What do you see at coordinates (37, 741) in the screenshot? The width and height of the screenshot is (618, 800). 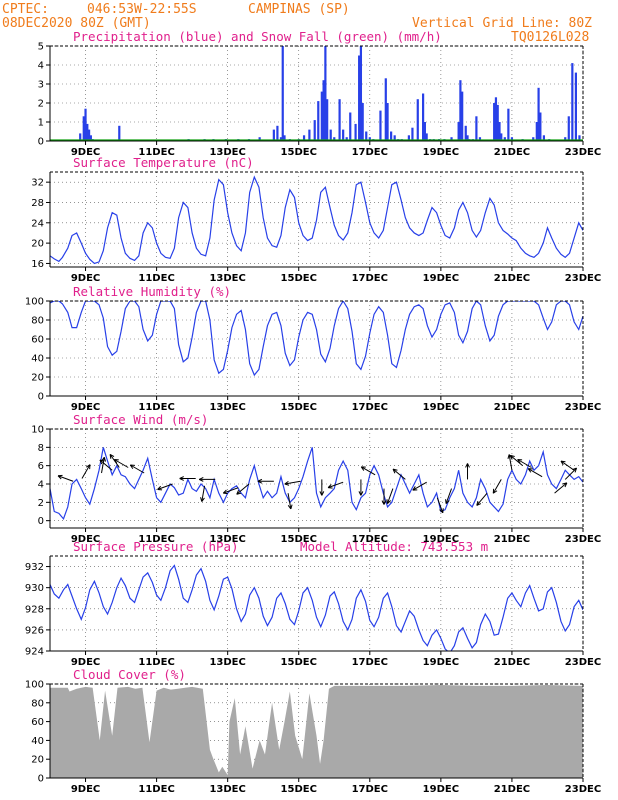 I see `cloud-ytick-label: 40` at bounding box center [37, 741].